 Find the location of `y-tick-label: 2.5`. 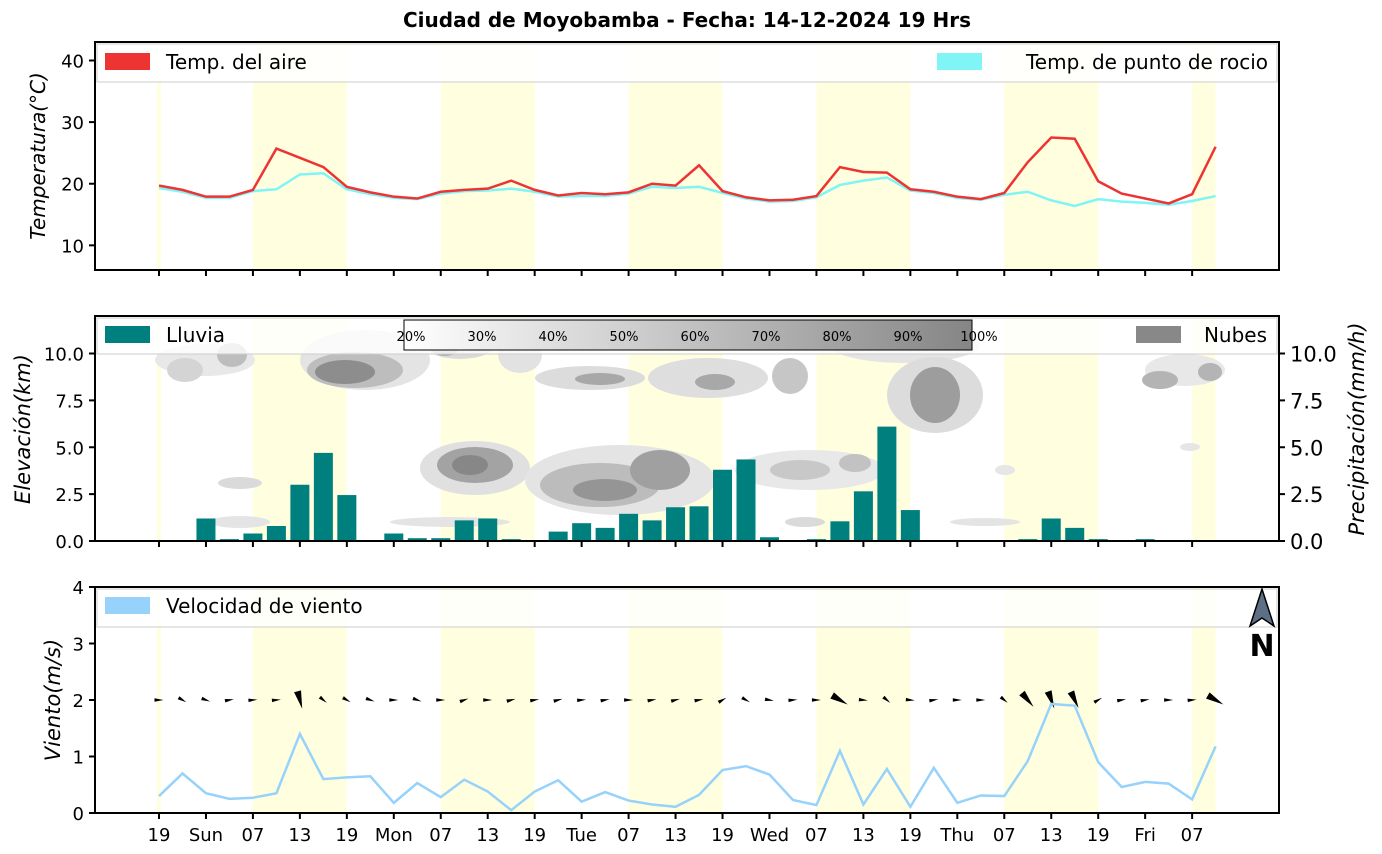

y-tick-label: 2.5 is located at coordinates (69, 495).